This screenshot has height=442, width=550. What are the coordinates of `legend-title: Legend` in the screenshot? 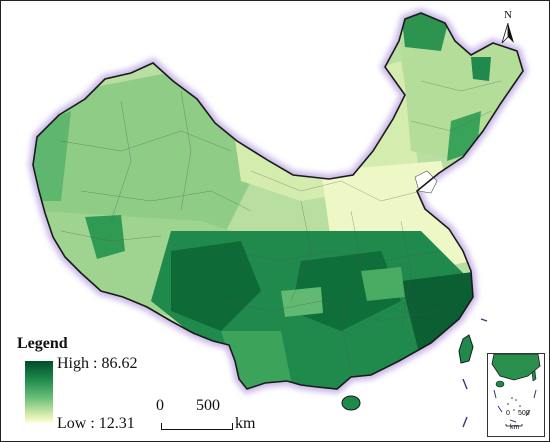 It's located at (42, 343).